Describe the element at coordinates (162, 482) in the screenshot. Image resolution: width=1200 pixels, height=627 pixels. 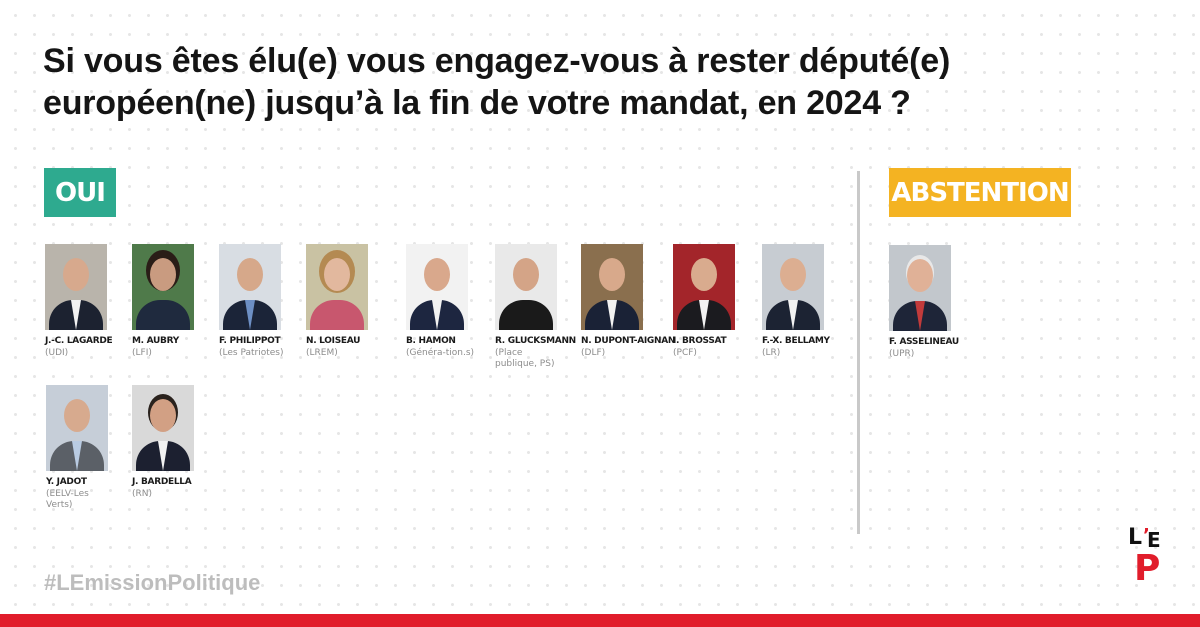
I see `candidate-name: J. BARDELLA` at that location.